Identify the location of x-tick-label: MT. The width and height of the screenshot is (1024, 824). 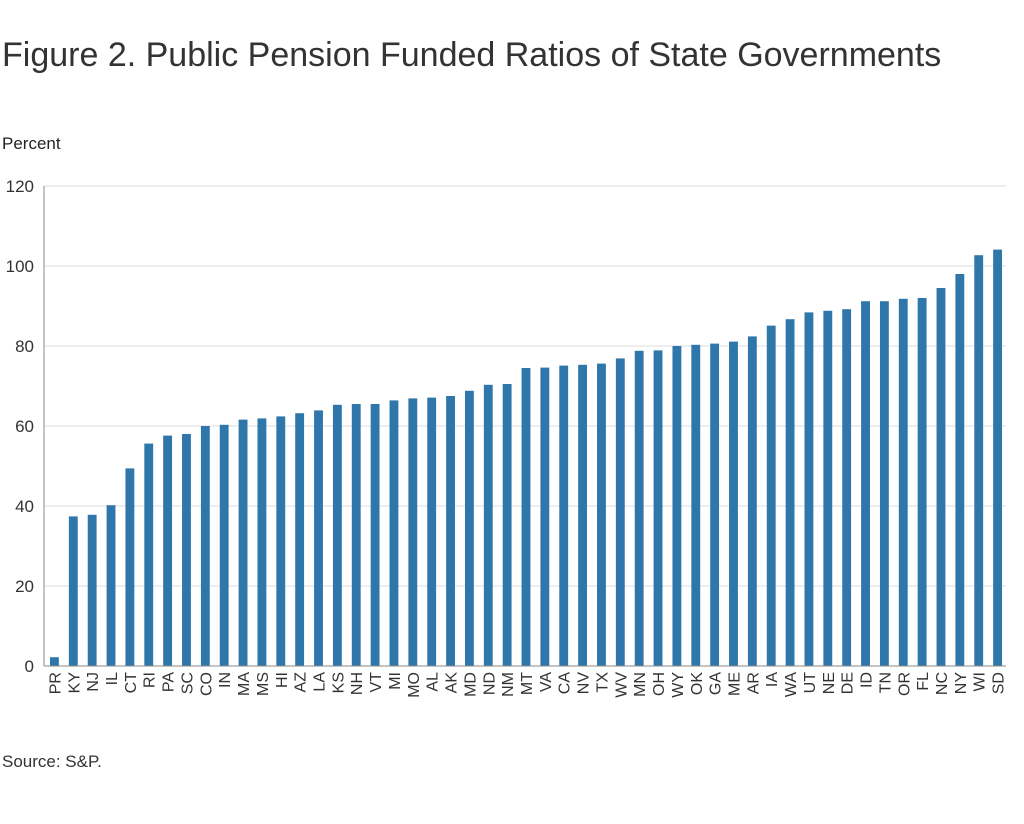
(527, 683).